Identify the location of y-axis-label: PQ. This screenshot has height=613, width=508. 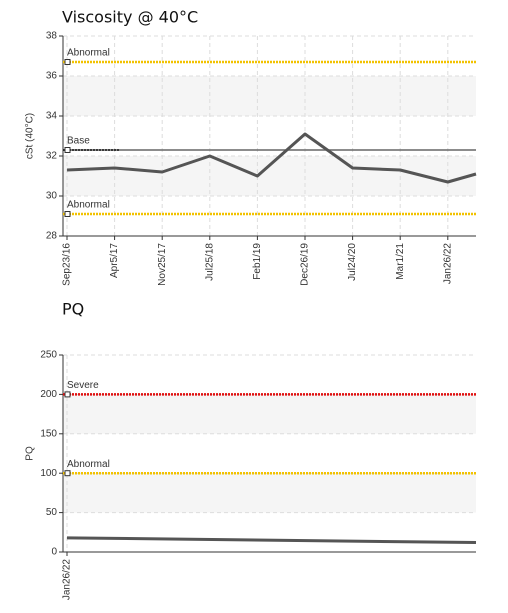
(30, 453).